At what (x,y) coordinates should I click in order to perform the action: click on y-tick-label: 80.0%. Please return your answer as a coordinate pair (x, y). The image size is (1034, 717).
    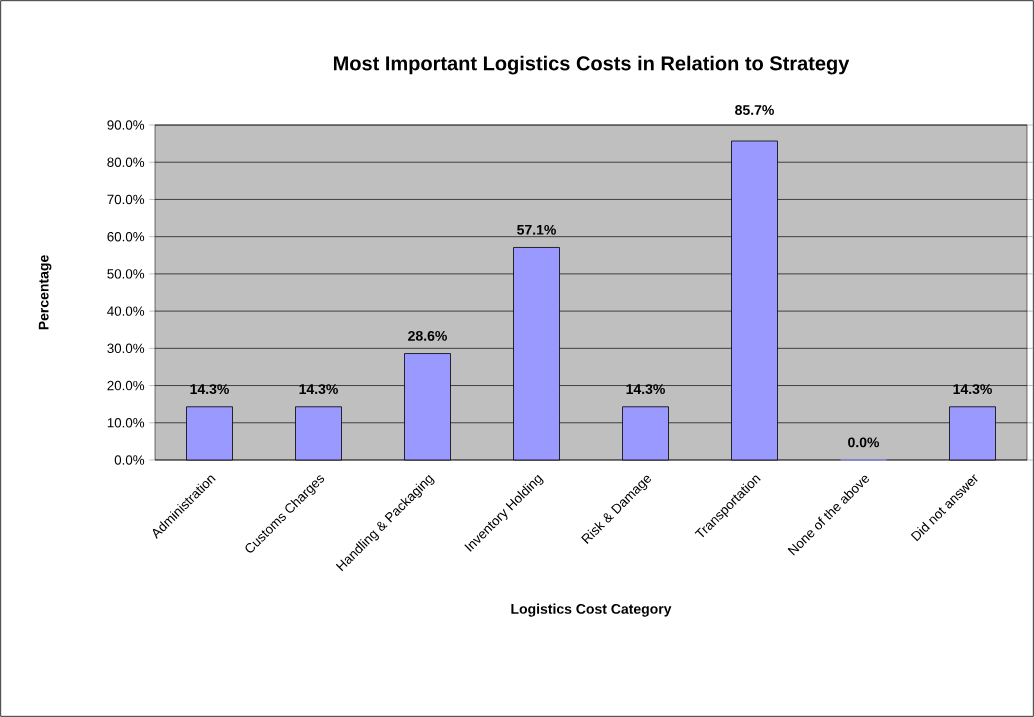
    Looking at the image, I should click on (126, 162).